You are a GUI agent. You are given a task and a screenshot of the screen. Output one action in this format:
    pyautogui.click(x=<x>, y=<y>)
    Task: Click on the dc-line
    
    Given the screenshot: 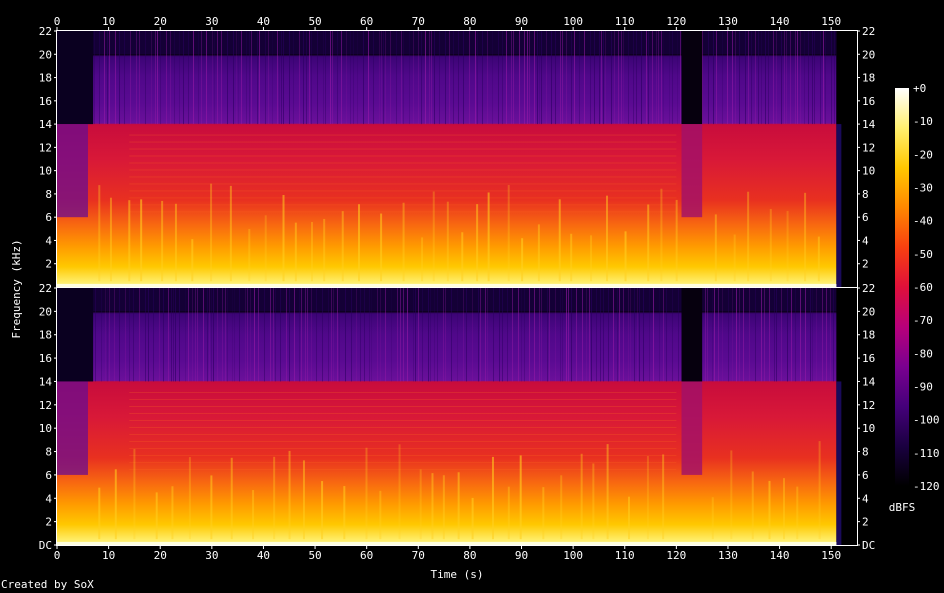 What is the action you would take?
    pyautogui.click(x=447, y=543)
    